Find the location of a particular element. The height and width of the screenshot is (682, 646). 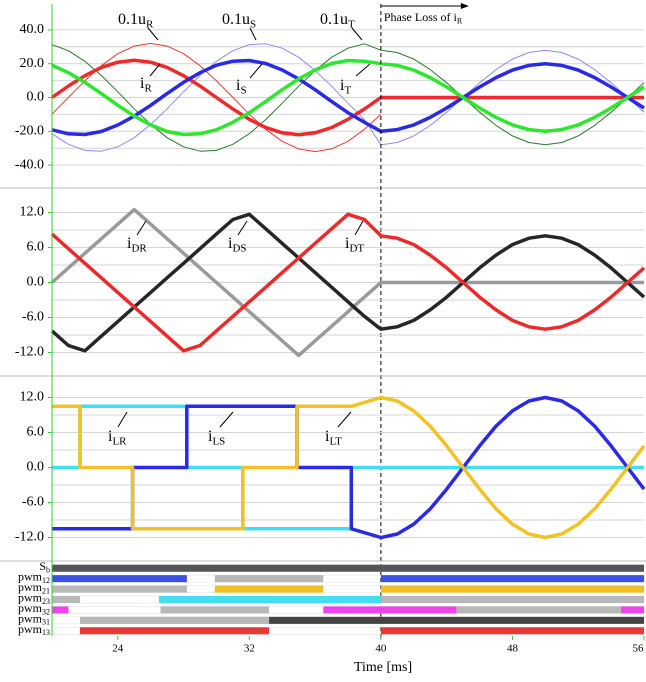

row-label-main: S is located at coordinates (42, 566).